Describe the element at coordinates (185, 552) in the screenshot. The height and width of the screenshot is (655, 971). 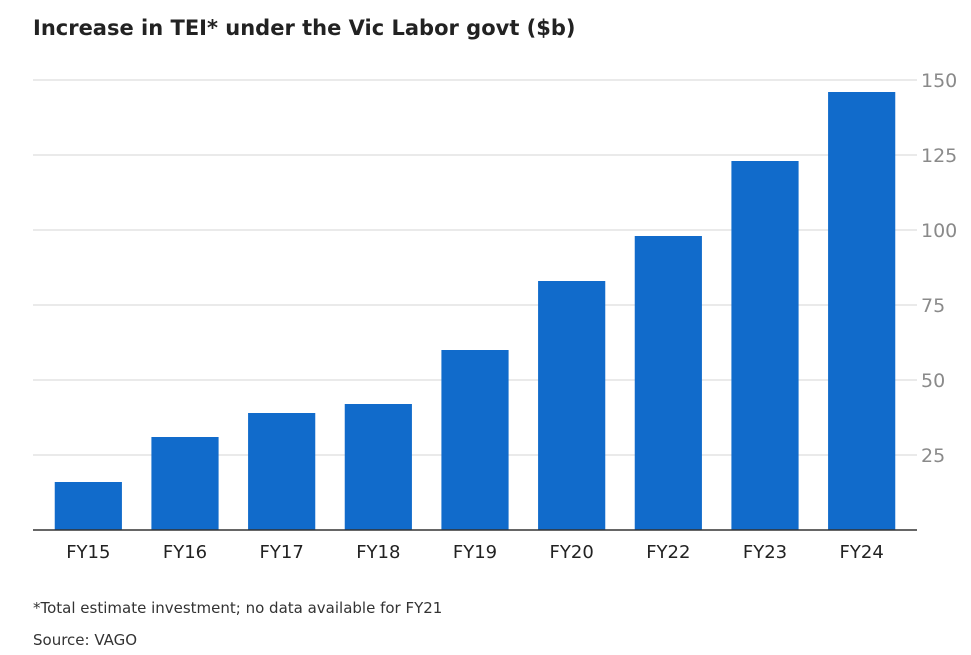
I see `x-tick-label: FY16` at that location.